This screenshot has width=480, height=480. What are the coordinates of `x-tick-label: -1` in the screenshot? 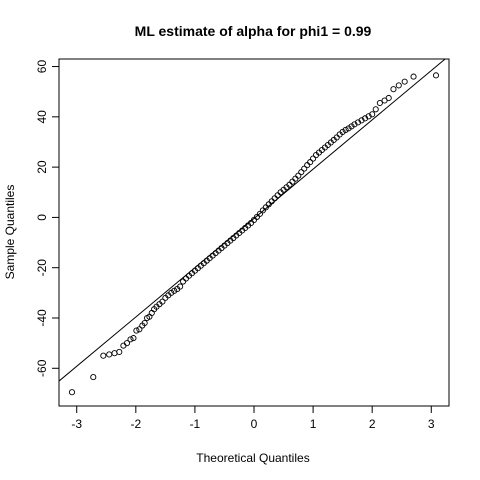 It's located at (195, 424).